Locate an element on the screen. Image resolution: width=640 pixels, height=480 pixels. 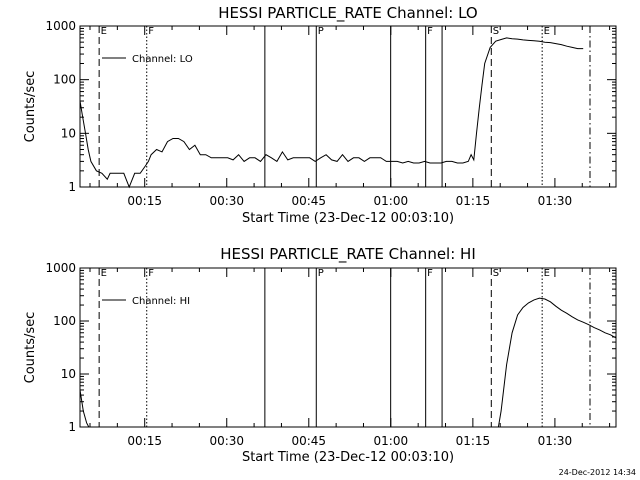
legend-entry: Channel: HI is located at coordinates (161, 301).